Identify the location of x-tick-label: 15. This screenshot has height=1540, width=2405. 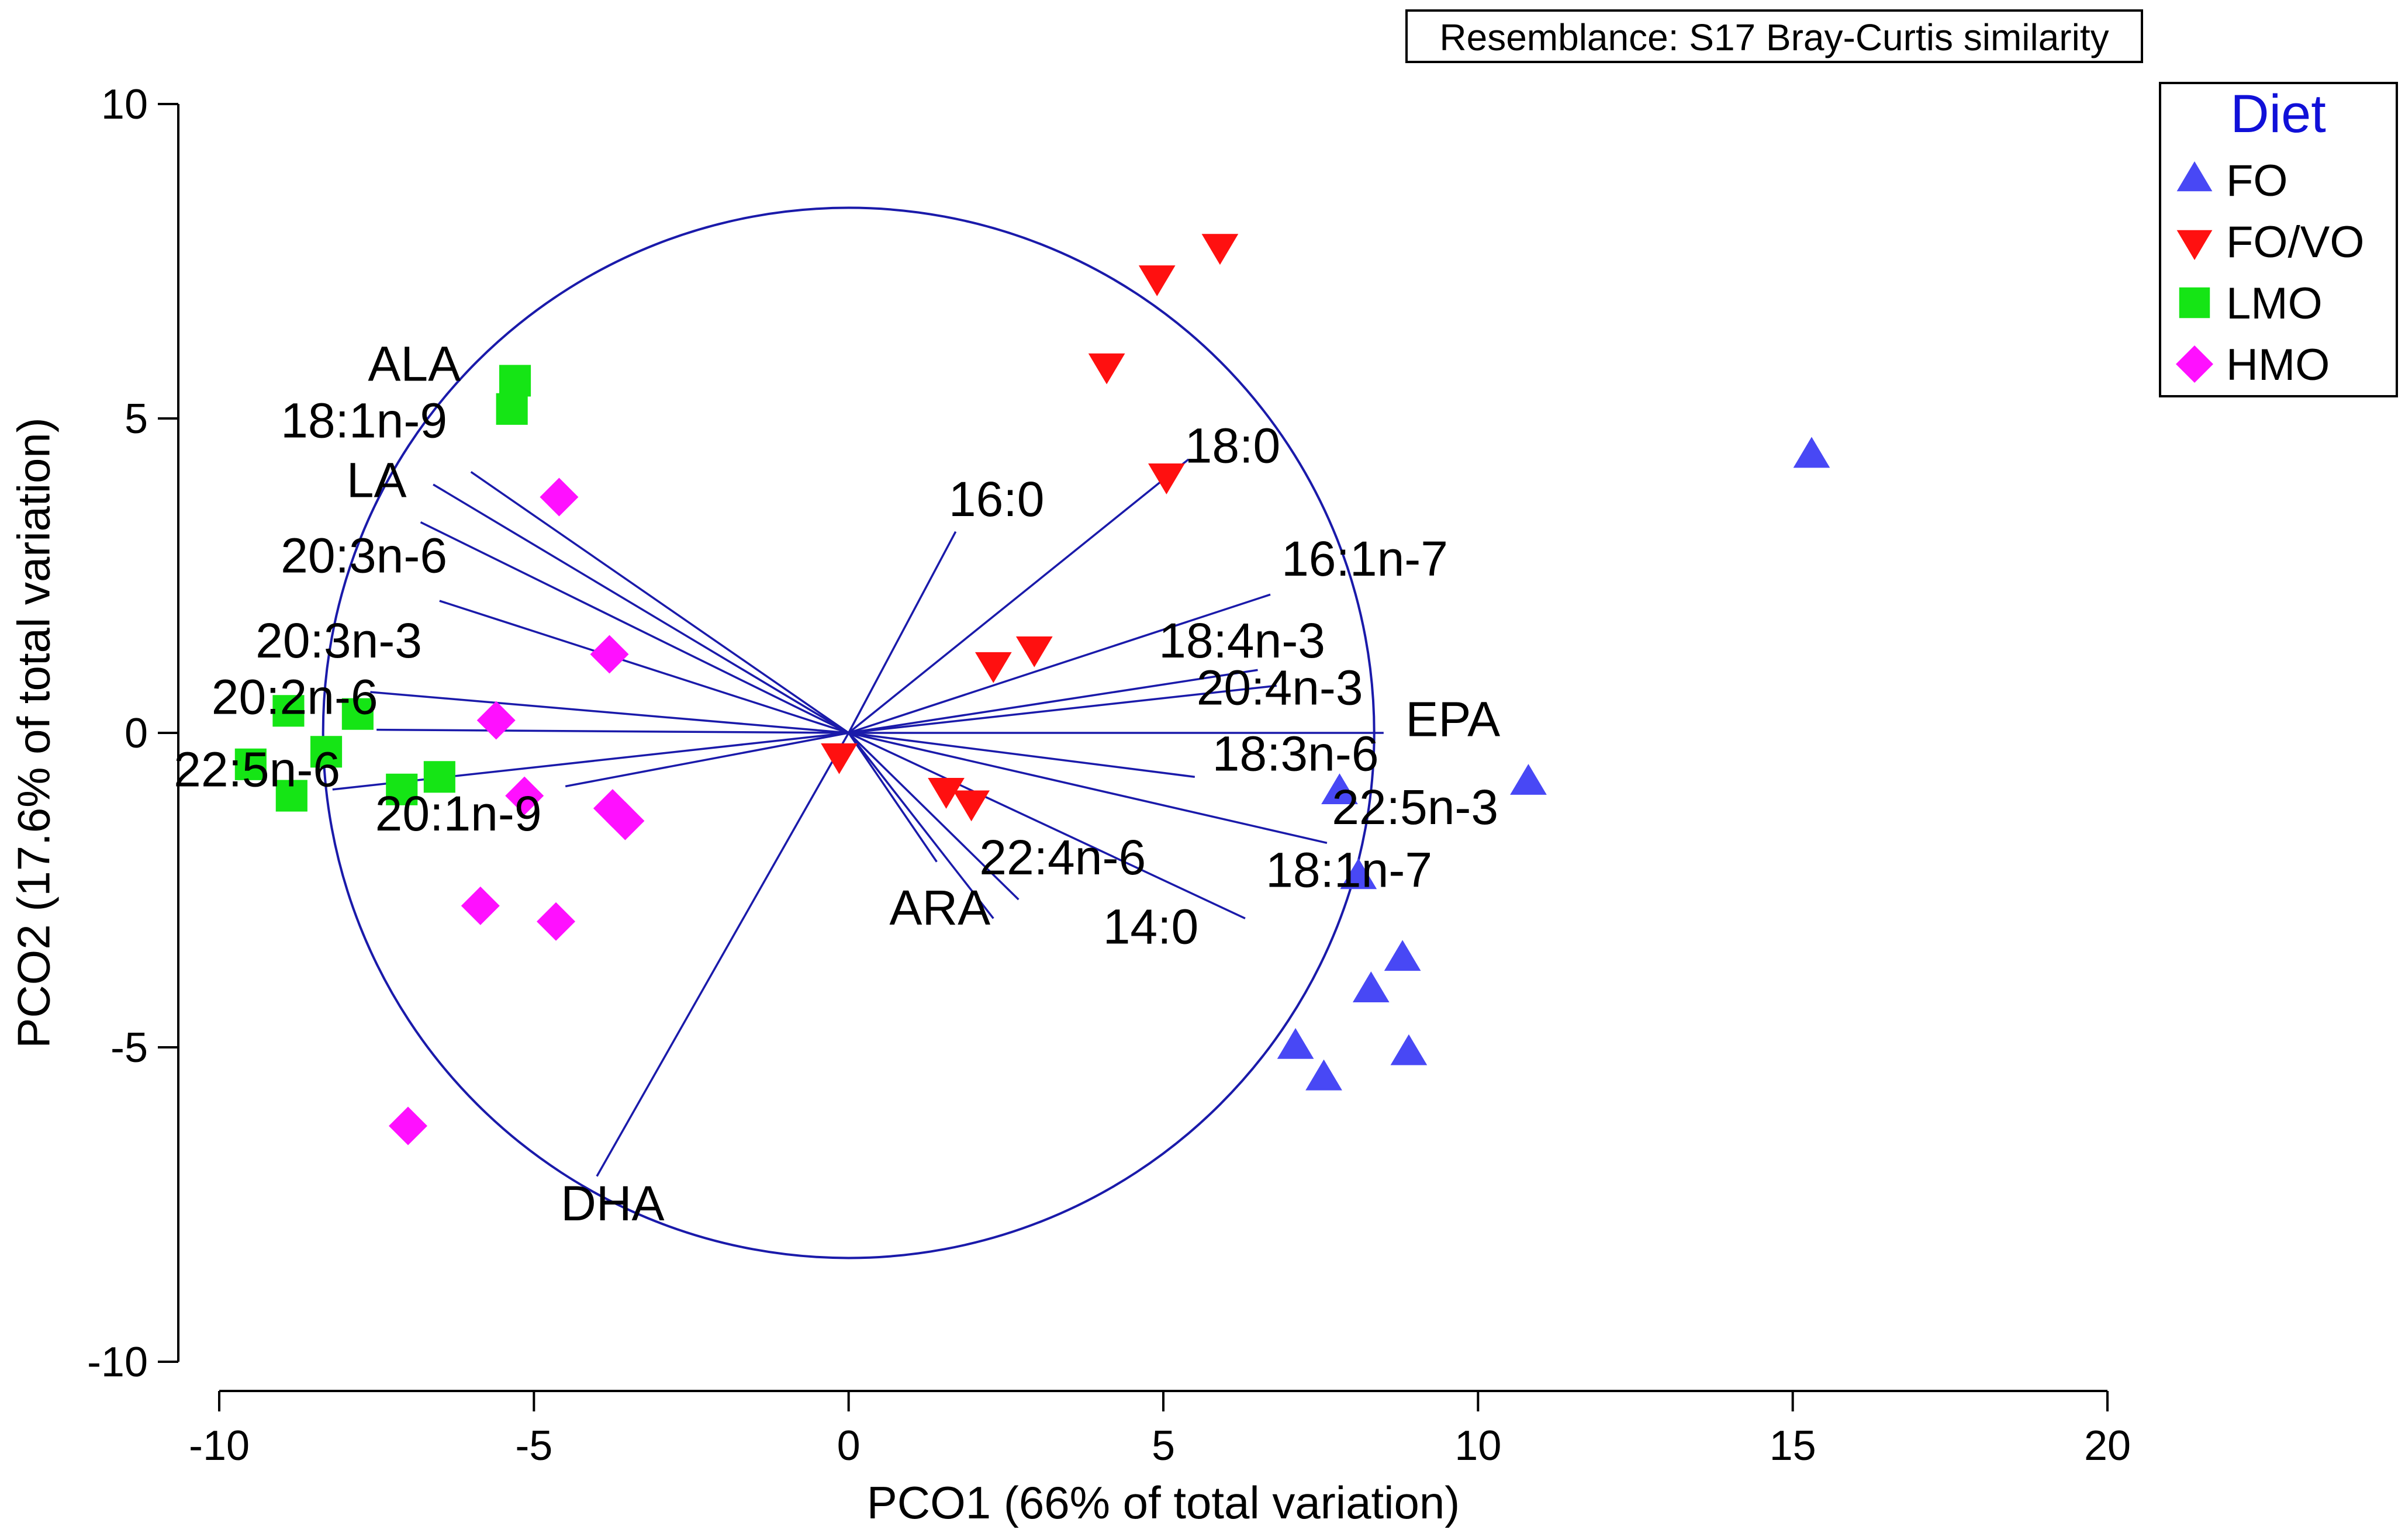
(1793, 1446).